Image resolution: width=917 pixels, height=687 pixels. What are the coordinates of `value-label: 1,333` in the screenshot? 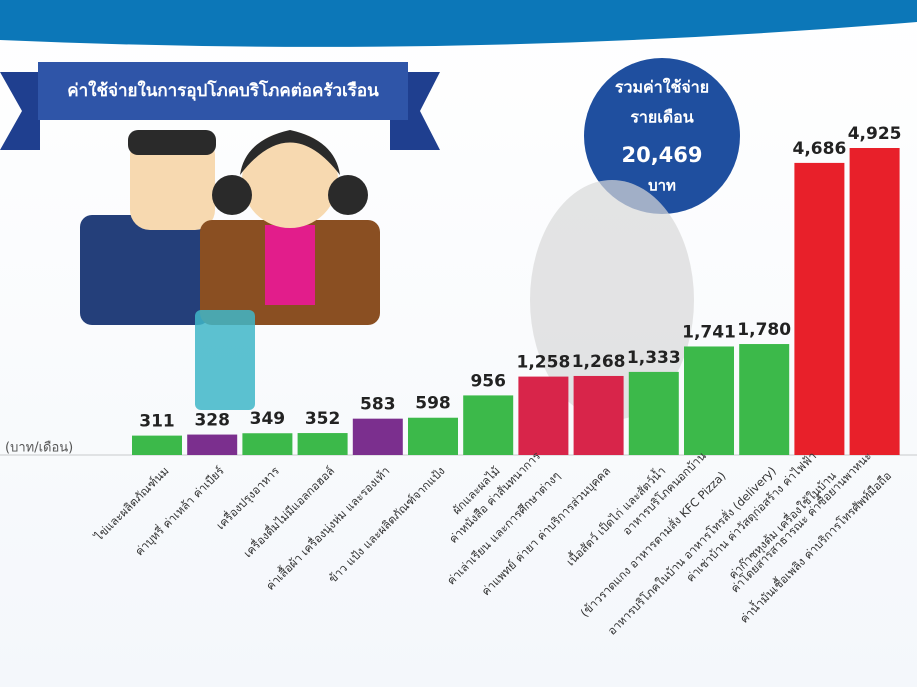 It's located at (654, 358).